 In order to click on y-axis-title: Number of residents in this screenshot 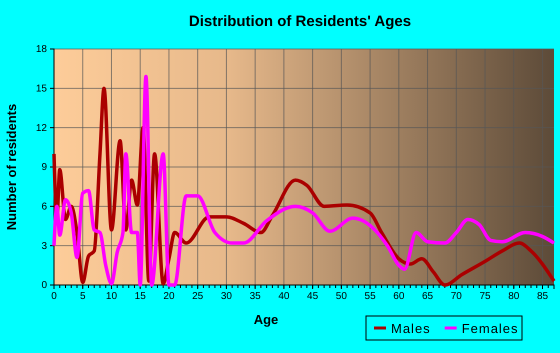, I will do `click(11, 167)`.